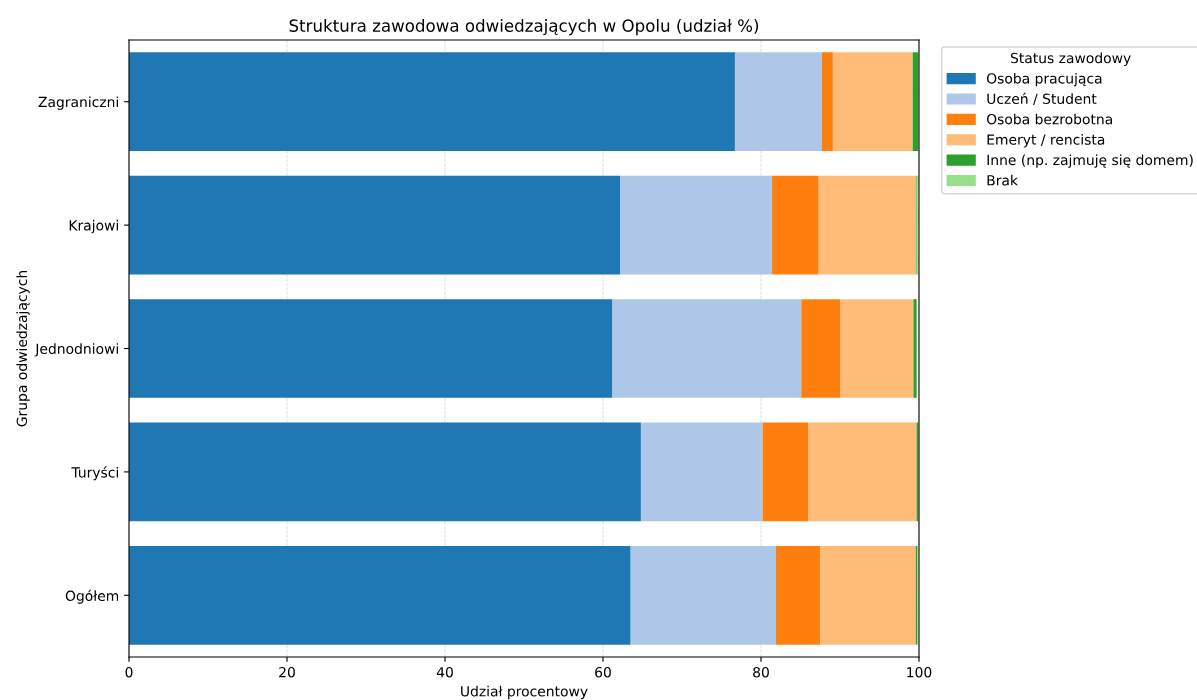  What do you see at coordinates (524, 27) in the screenshot?
I see `chart-title: Struktura zawodowa odwiedzających w Opolu (udział %)` at bounding box center [524, 27].